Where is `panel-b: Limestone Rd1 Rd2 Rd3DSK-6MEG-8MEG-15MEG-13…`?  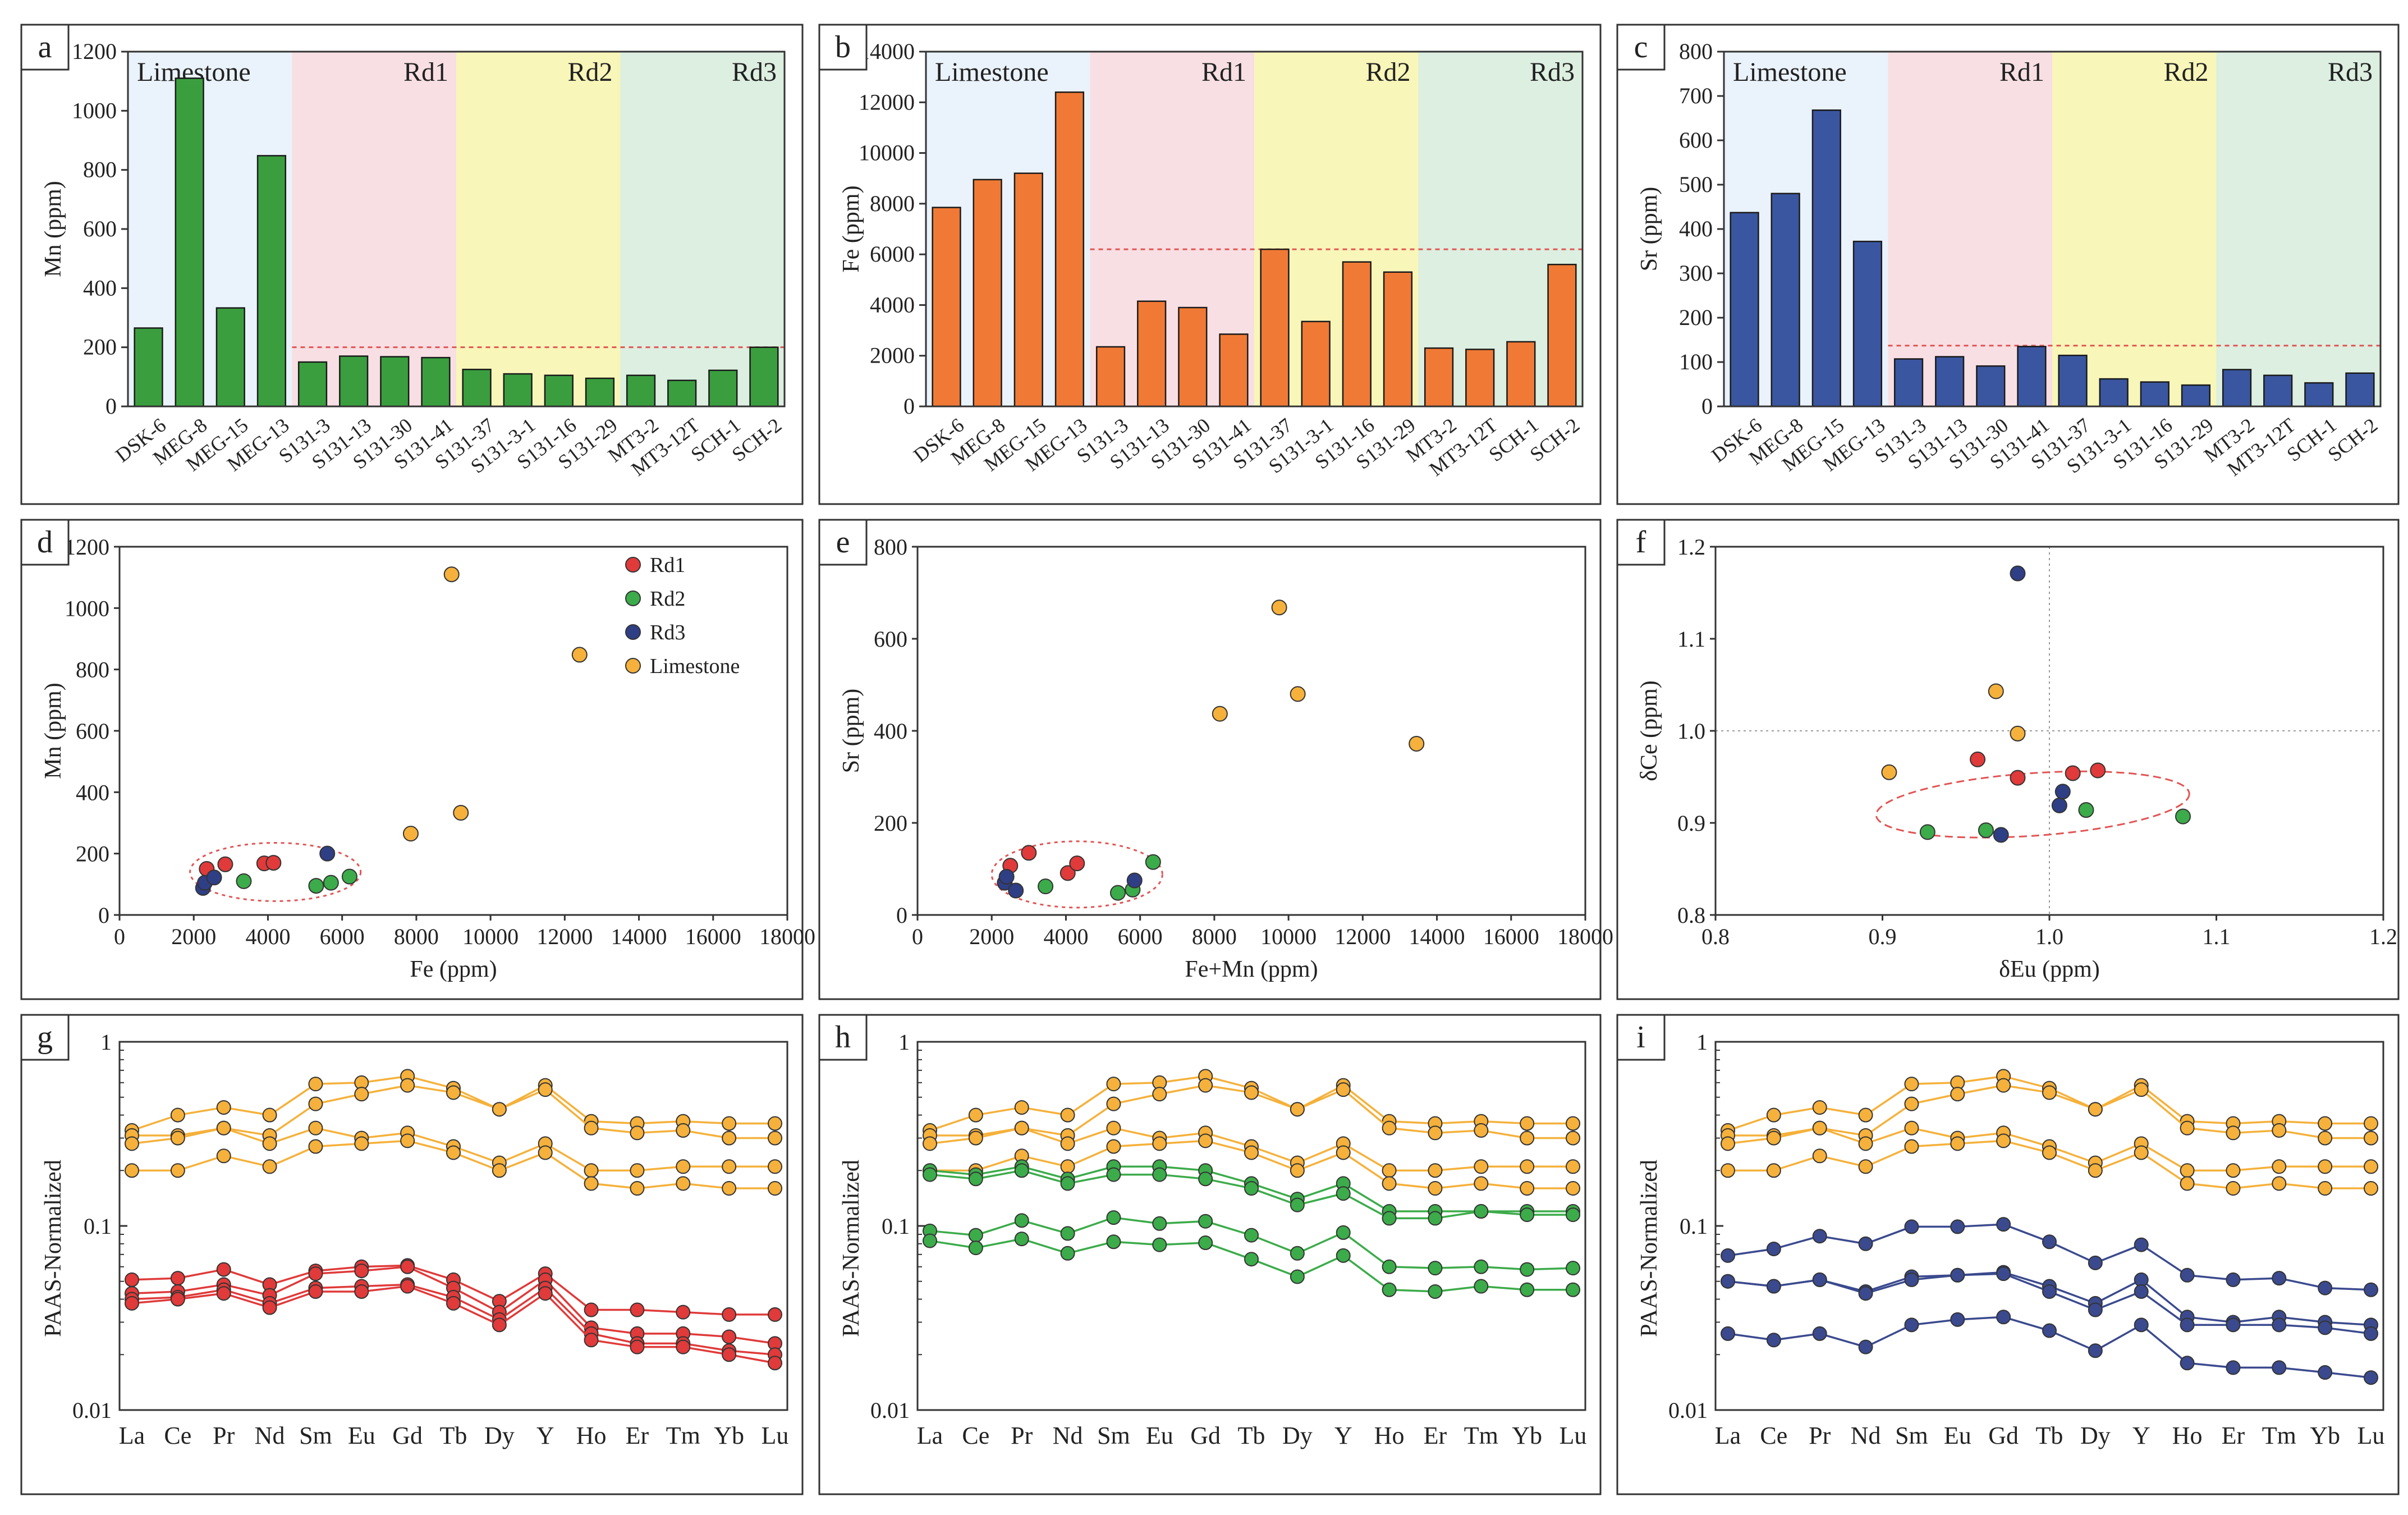 panel-b: Limestone Rd1 Rd2 Rd3DSK-6MEG-8MEG-15MEG-13… is located at coordinates (1210, 264).